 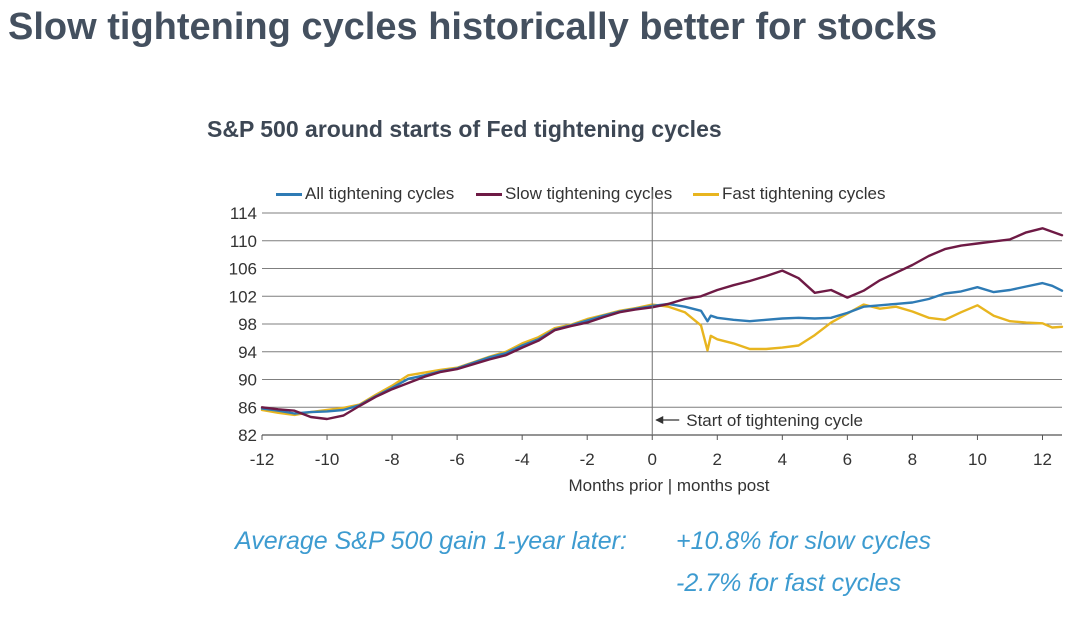 I want to click on y-tick-label-98: 98, so click(x=247, y=324).